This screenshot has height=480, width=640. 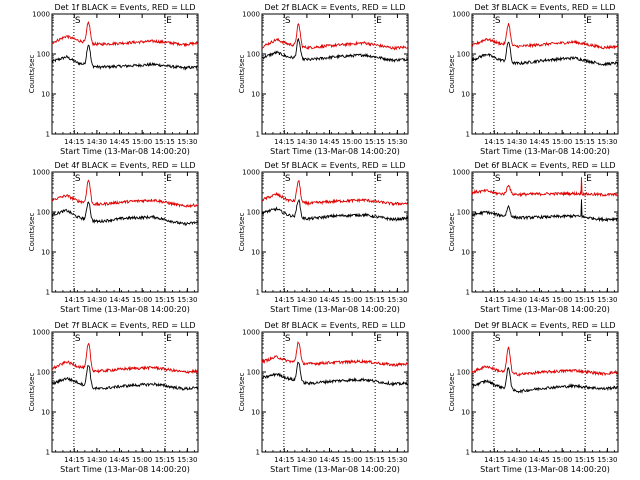 What do you see at coordinates (124, 325) in the screenshot?
I see `panel-title: Det 7f BLACK = Events, RED = LLD` at bounding box center [124, 325].